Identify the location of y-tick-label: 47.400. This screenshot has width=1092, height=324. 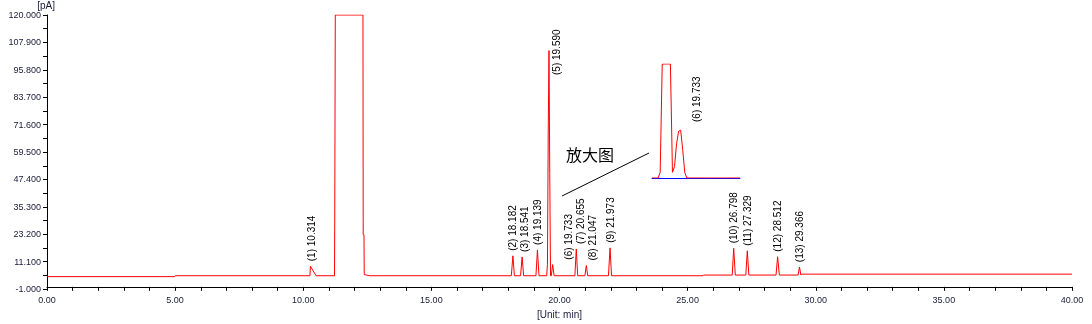
(27, 179).